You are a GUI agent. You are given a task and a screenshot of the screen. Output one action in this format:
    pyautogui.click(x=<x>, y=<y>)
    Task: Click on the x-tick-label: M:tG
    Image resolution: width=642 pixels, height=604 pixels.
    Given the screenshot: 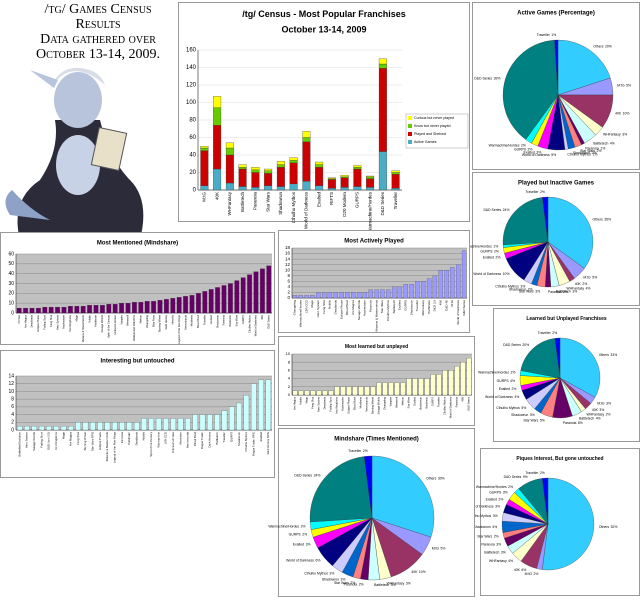 What is the action you would take?
    pyautogui.click(x=204, y=197)
    